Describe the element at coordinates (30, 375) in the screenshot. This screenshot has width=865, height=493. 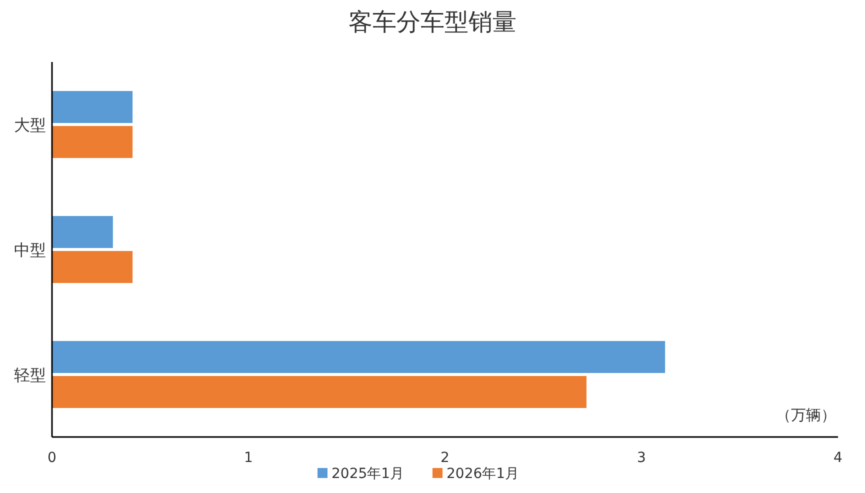
I see `y-tick-label: 轻型` at that location.